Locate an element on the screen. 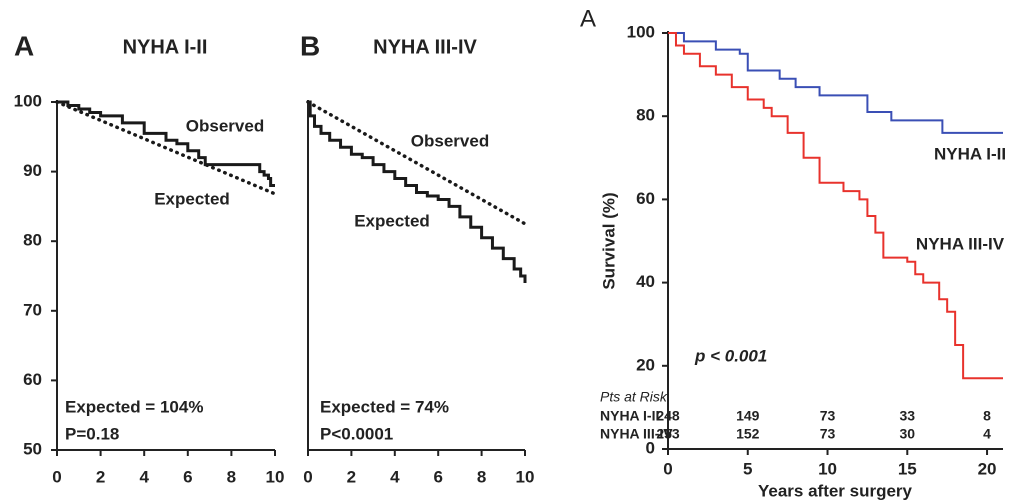 The width and height of the screenshot is (1011, 502). y-tick-label: 50 is located at coordinates (32, 448).